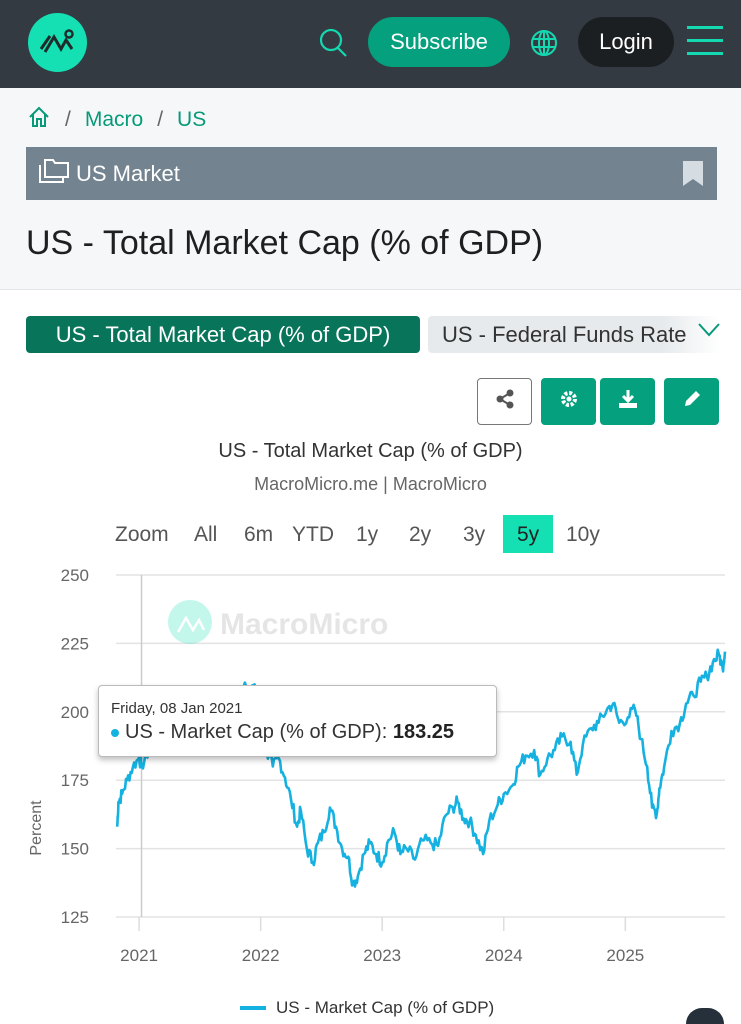  What do you see at coordinates (253, 732) in the screenshot?
I see `tooltip-series: US - Market Cap (% of GDP)` at bounding box center [253, 732].